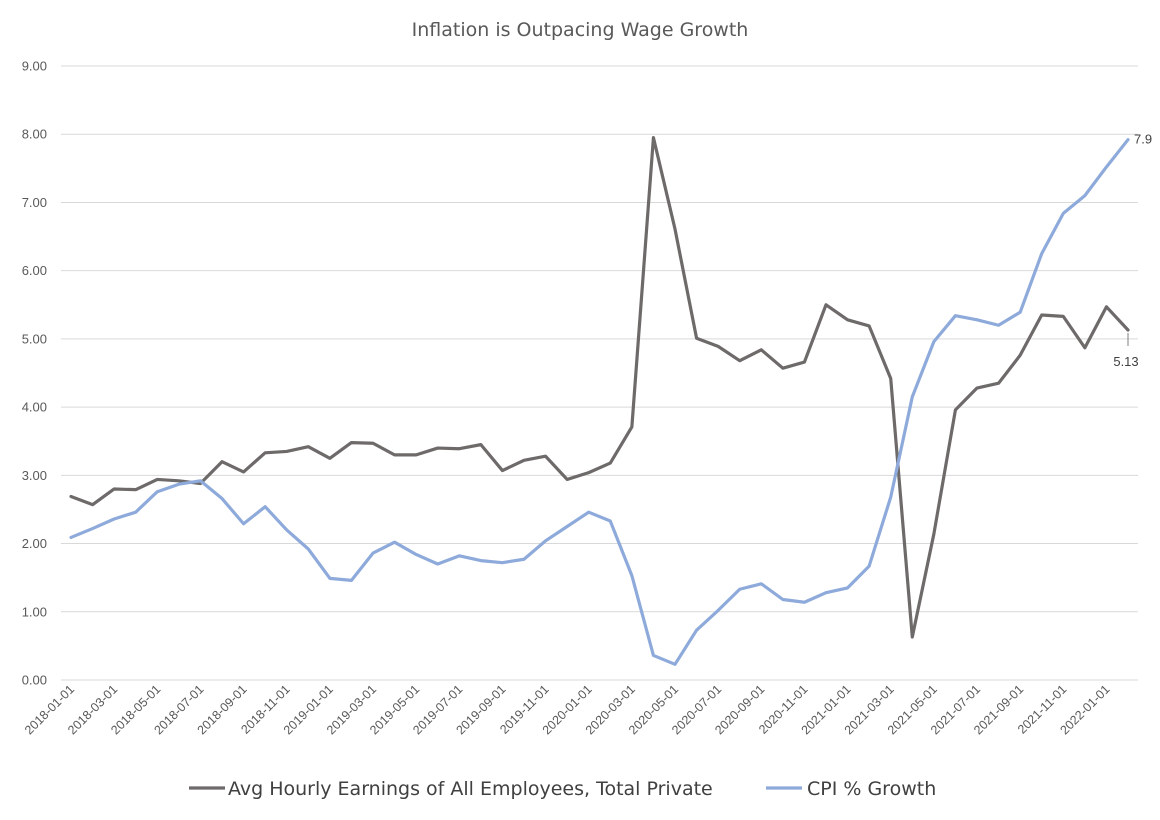  What do you see at coordinates (34, 407) in the screenshot?
I see `y-tick-label: 4.00` at bounding box center [34, 407].